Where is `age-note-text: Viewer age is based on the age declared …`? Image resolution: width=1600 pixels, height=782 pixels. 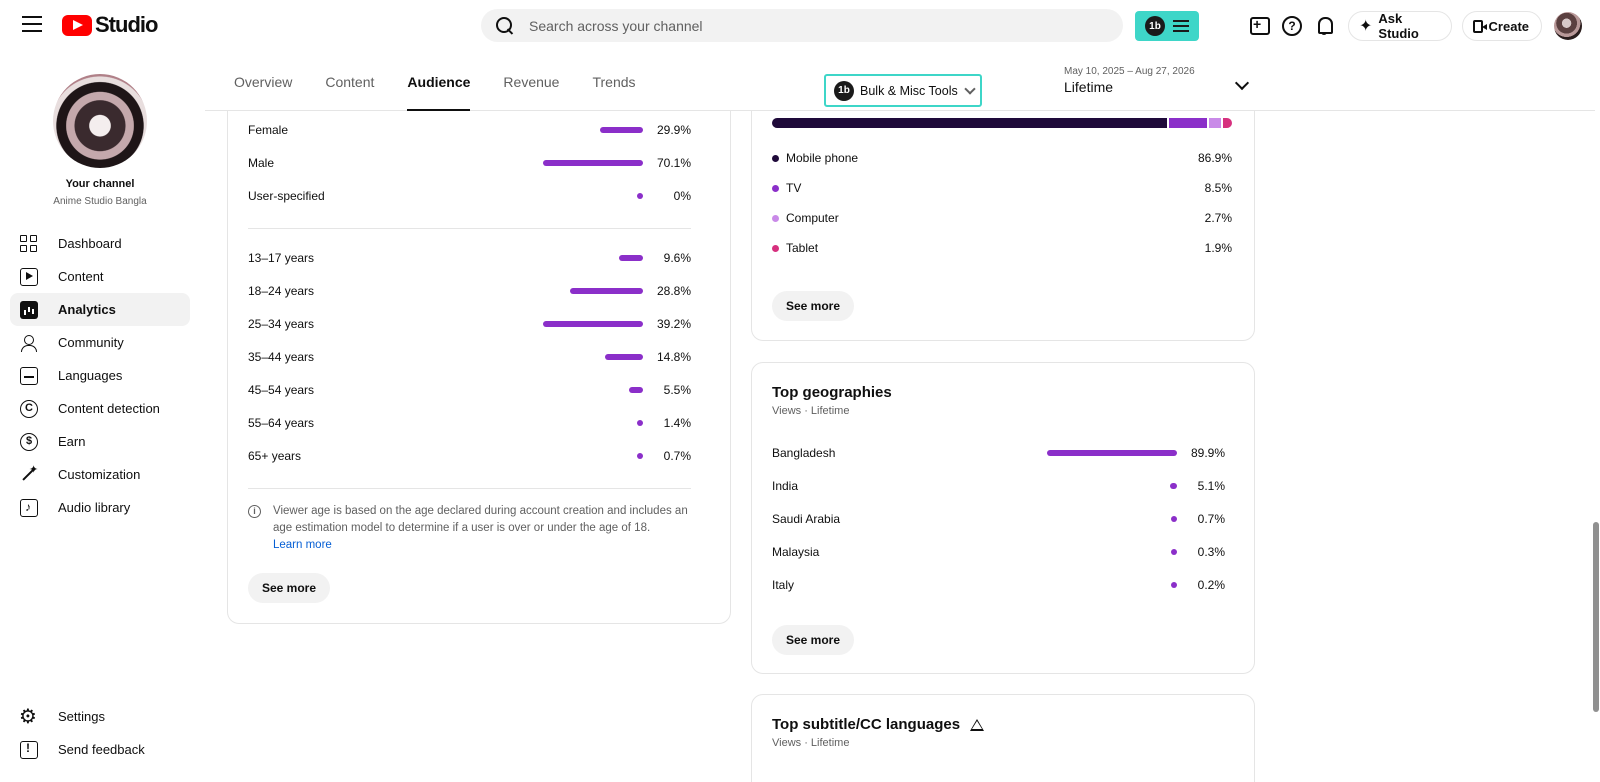
age-note-text: Viewer age is based on the age declared … is located at coordinates (480, 519).